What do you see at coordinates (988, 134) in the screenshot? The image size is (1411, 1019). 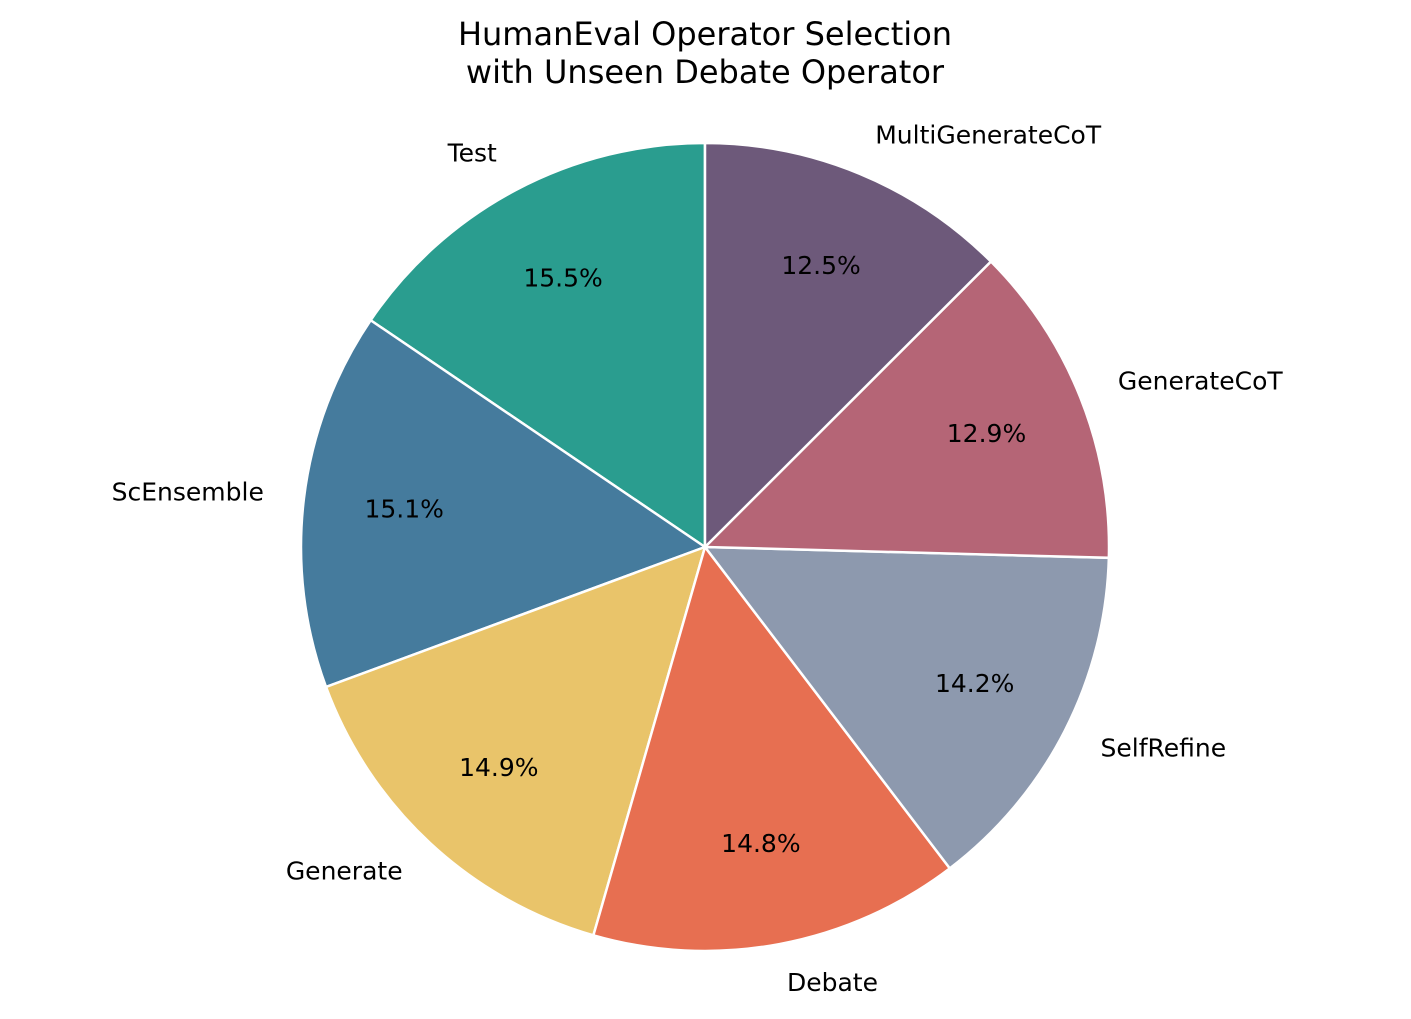 I see `slice-label: MultiGenerateCoT` at bounding box center [988, 134].